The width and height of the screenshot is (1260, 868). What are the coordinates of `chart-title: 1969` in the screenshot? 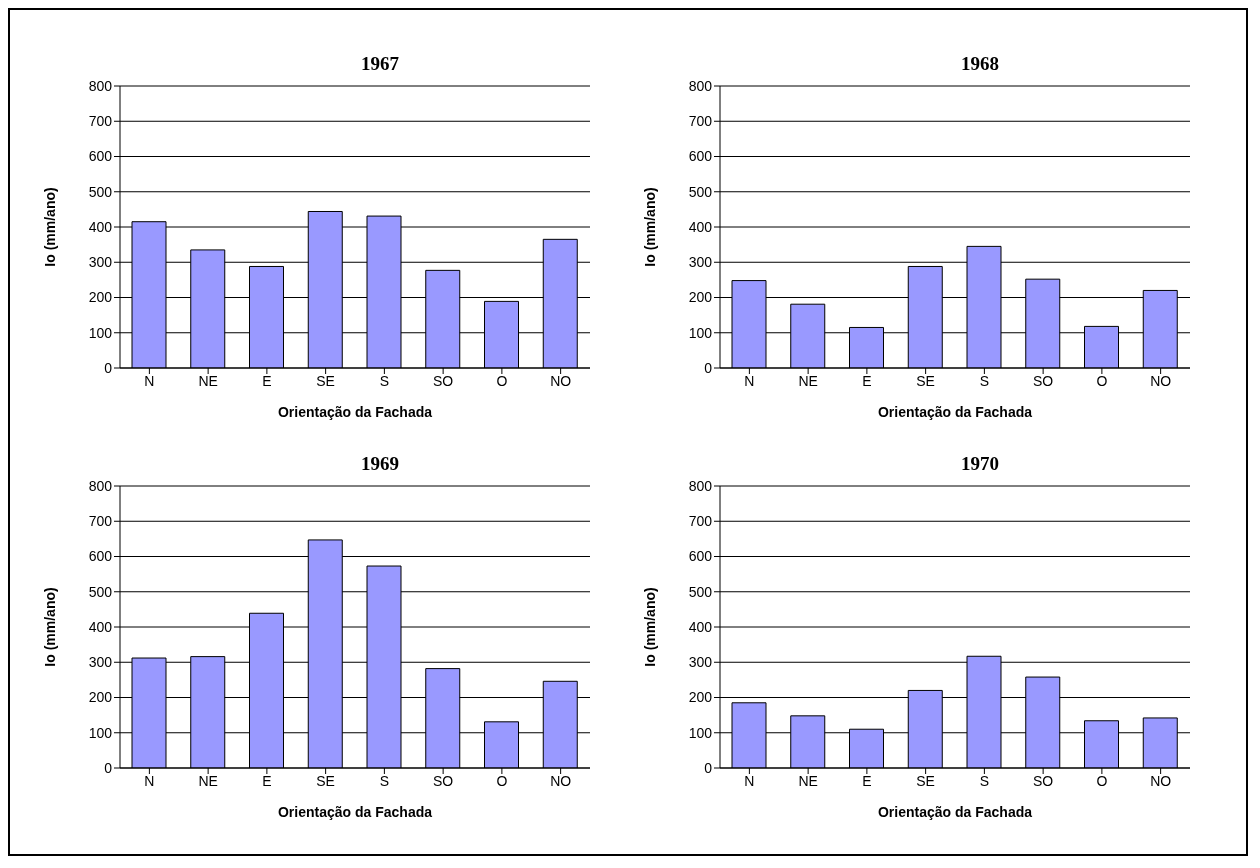 It's located at (380, 464).